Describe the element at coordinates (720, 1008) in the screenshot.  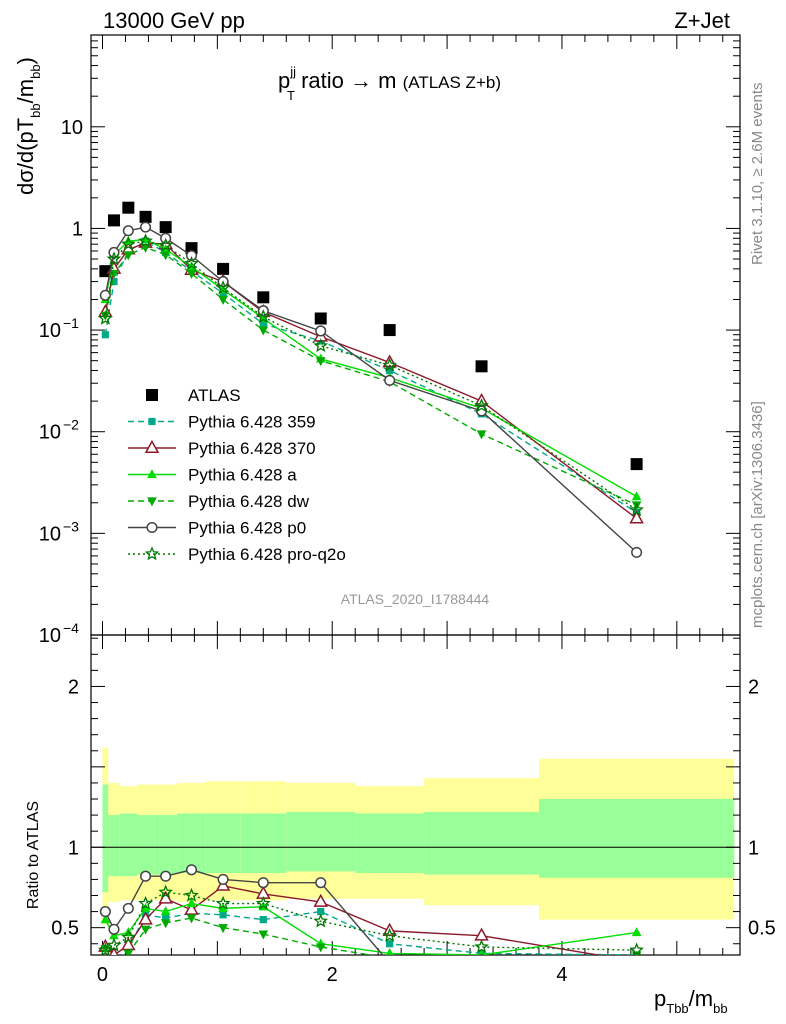
I see `xlabel-sub2: bb` at that location.